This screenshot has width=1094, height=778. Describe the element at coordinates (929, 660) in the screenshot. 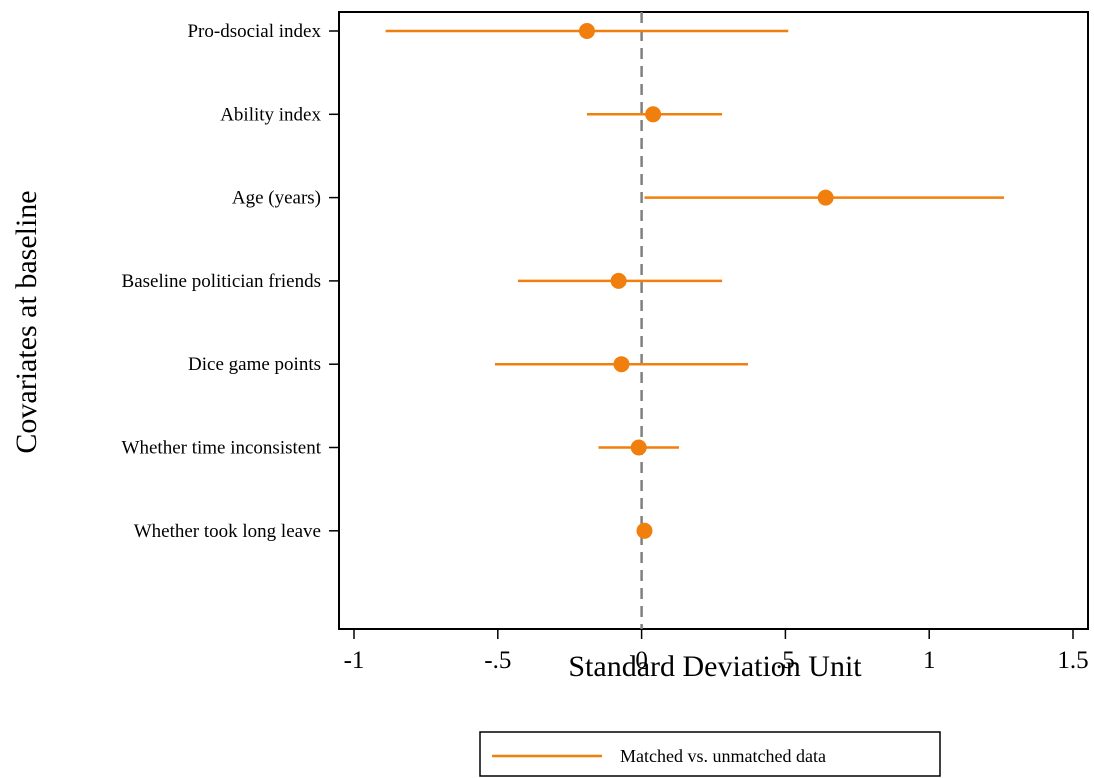

I see `x-tick-label: 1` at that location.